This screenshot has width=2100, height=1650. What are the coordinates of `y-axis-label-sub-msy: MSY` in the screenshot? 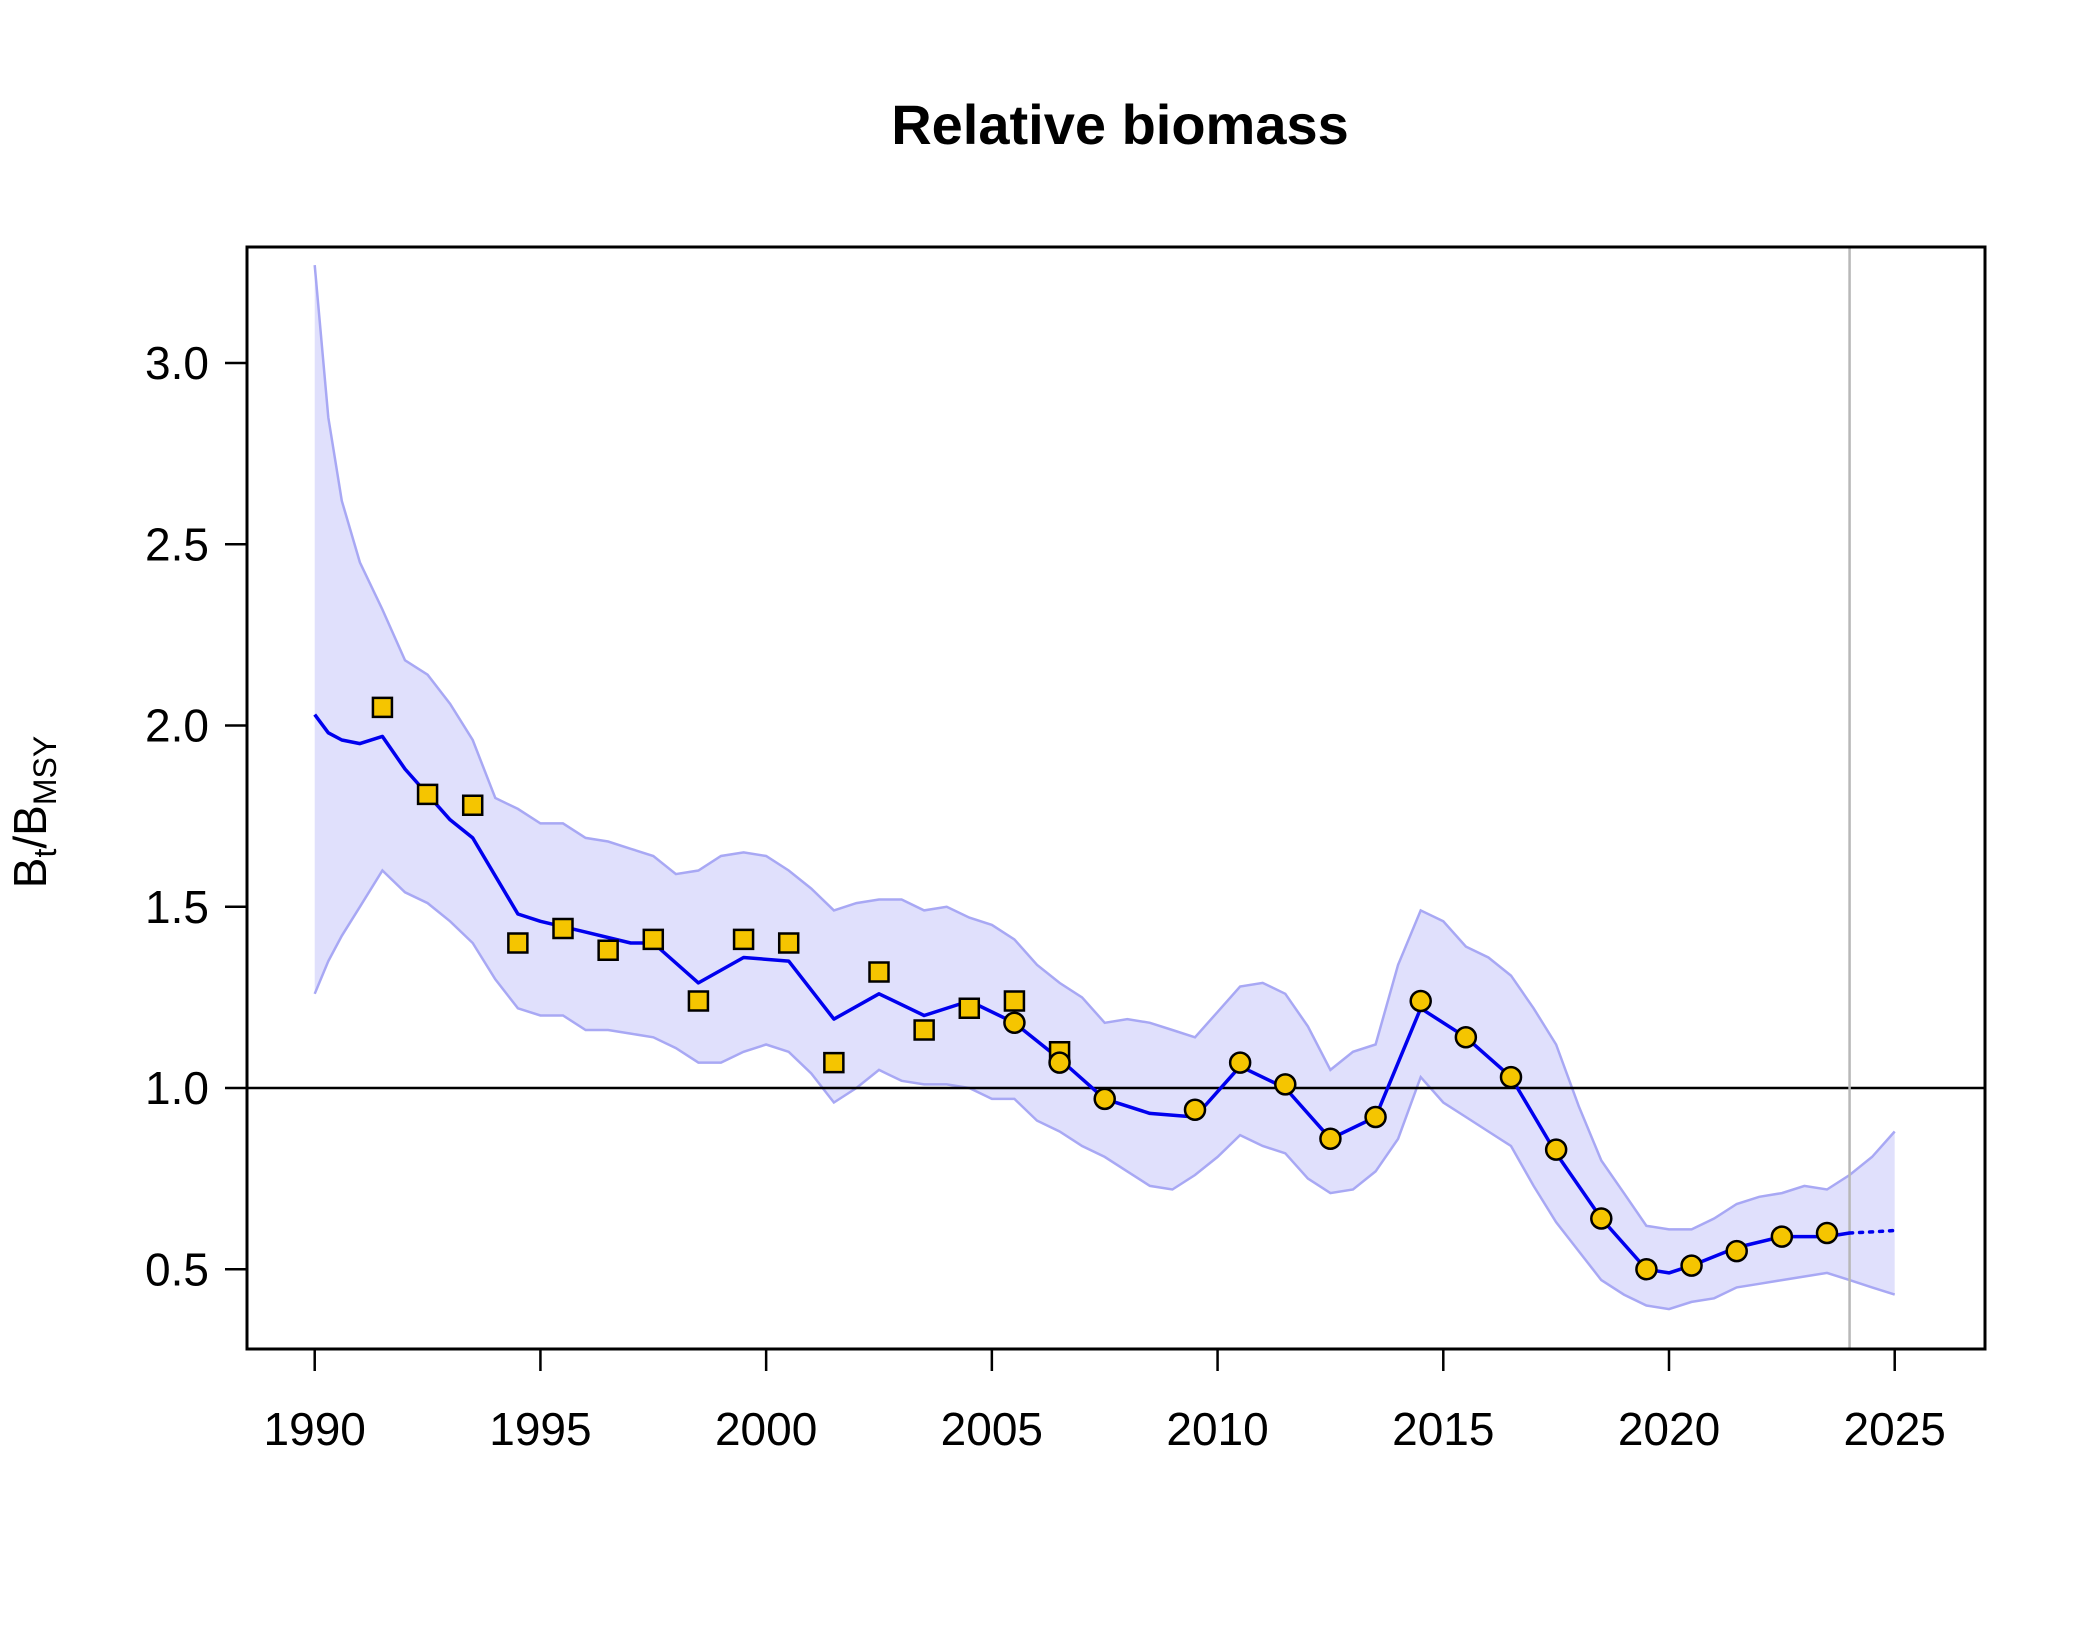 It's located at (45, 770).